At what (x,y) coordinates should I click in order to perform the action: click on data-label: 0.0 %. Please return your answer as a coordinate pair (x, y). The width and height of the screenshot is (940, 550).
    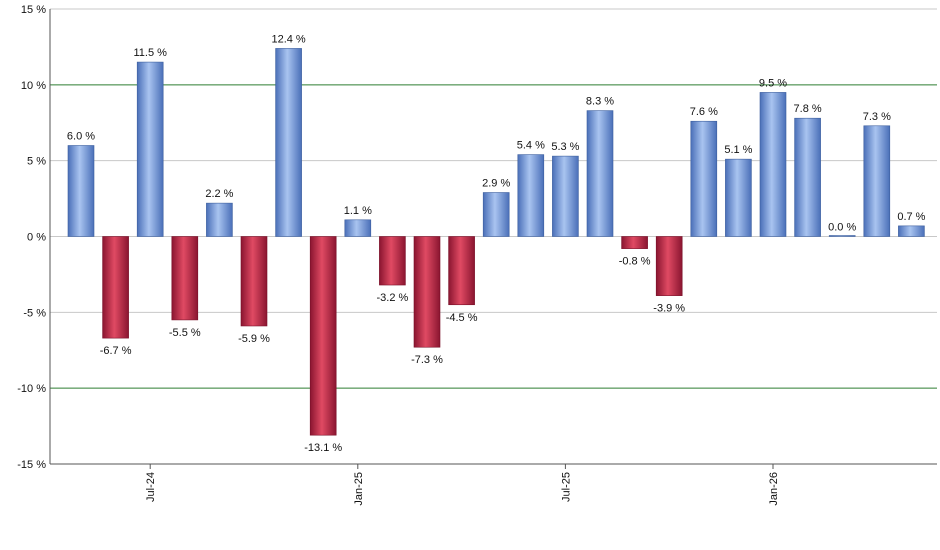
    Looking at the image, I should click on (842, 228).